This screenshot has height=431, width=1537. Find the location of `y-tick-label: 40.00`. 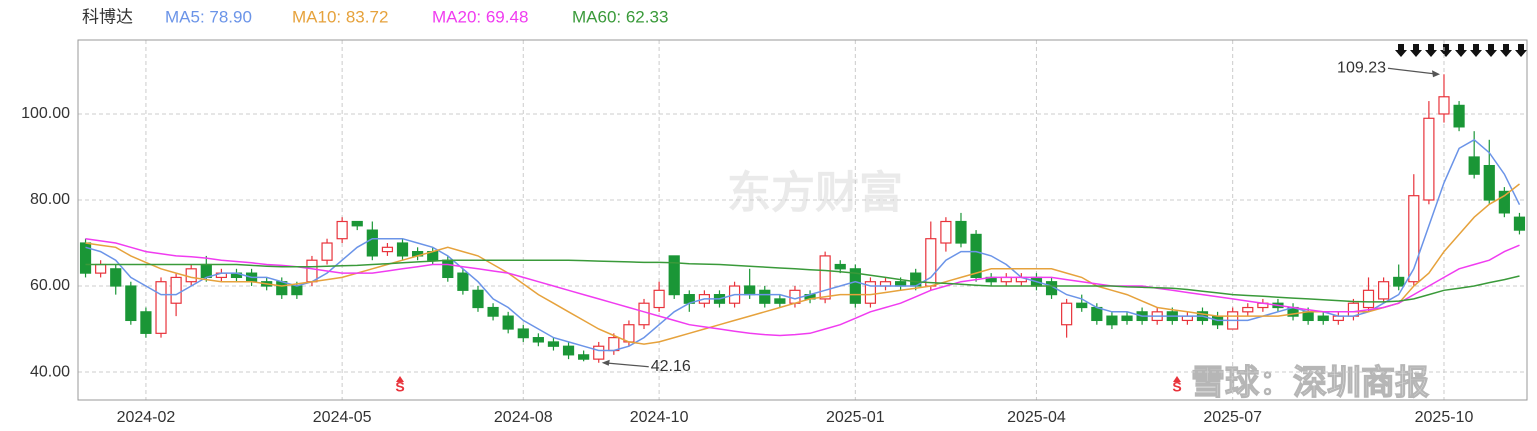

y-tick-label: 40.00 is located at coordinates (50, 371).